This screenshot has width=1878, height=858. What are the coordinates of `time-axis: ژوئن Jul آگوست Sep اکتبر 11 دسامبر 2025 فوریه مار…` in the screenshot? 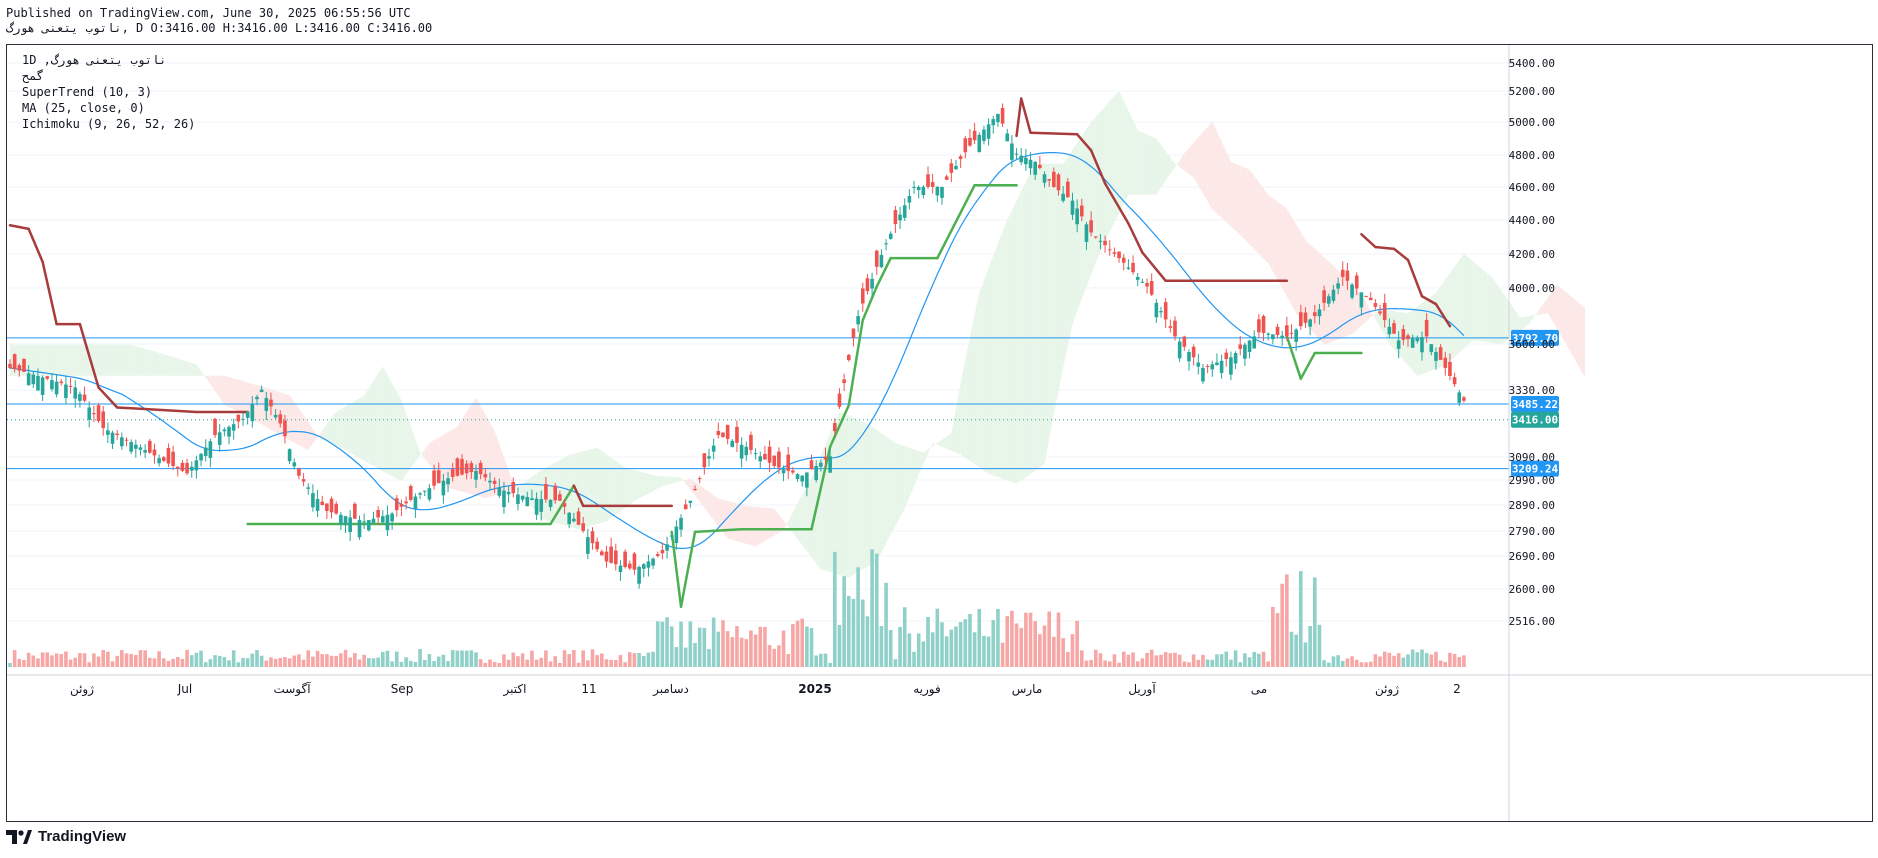 It's located at (939, 685).